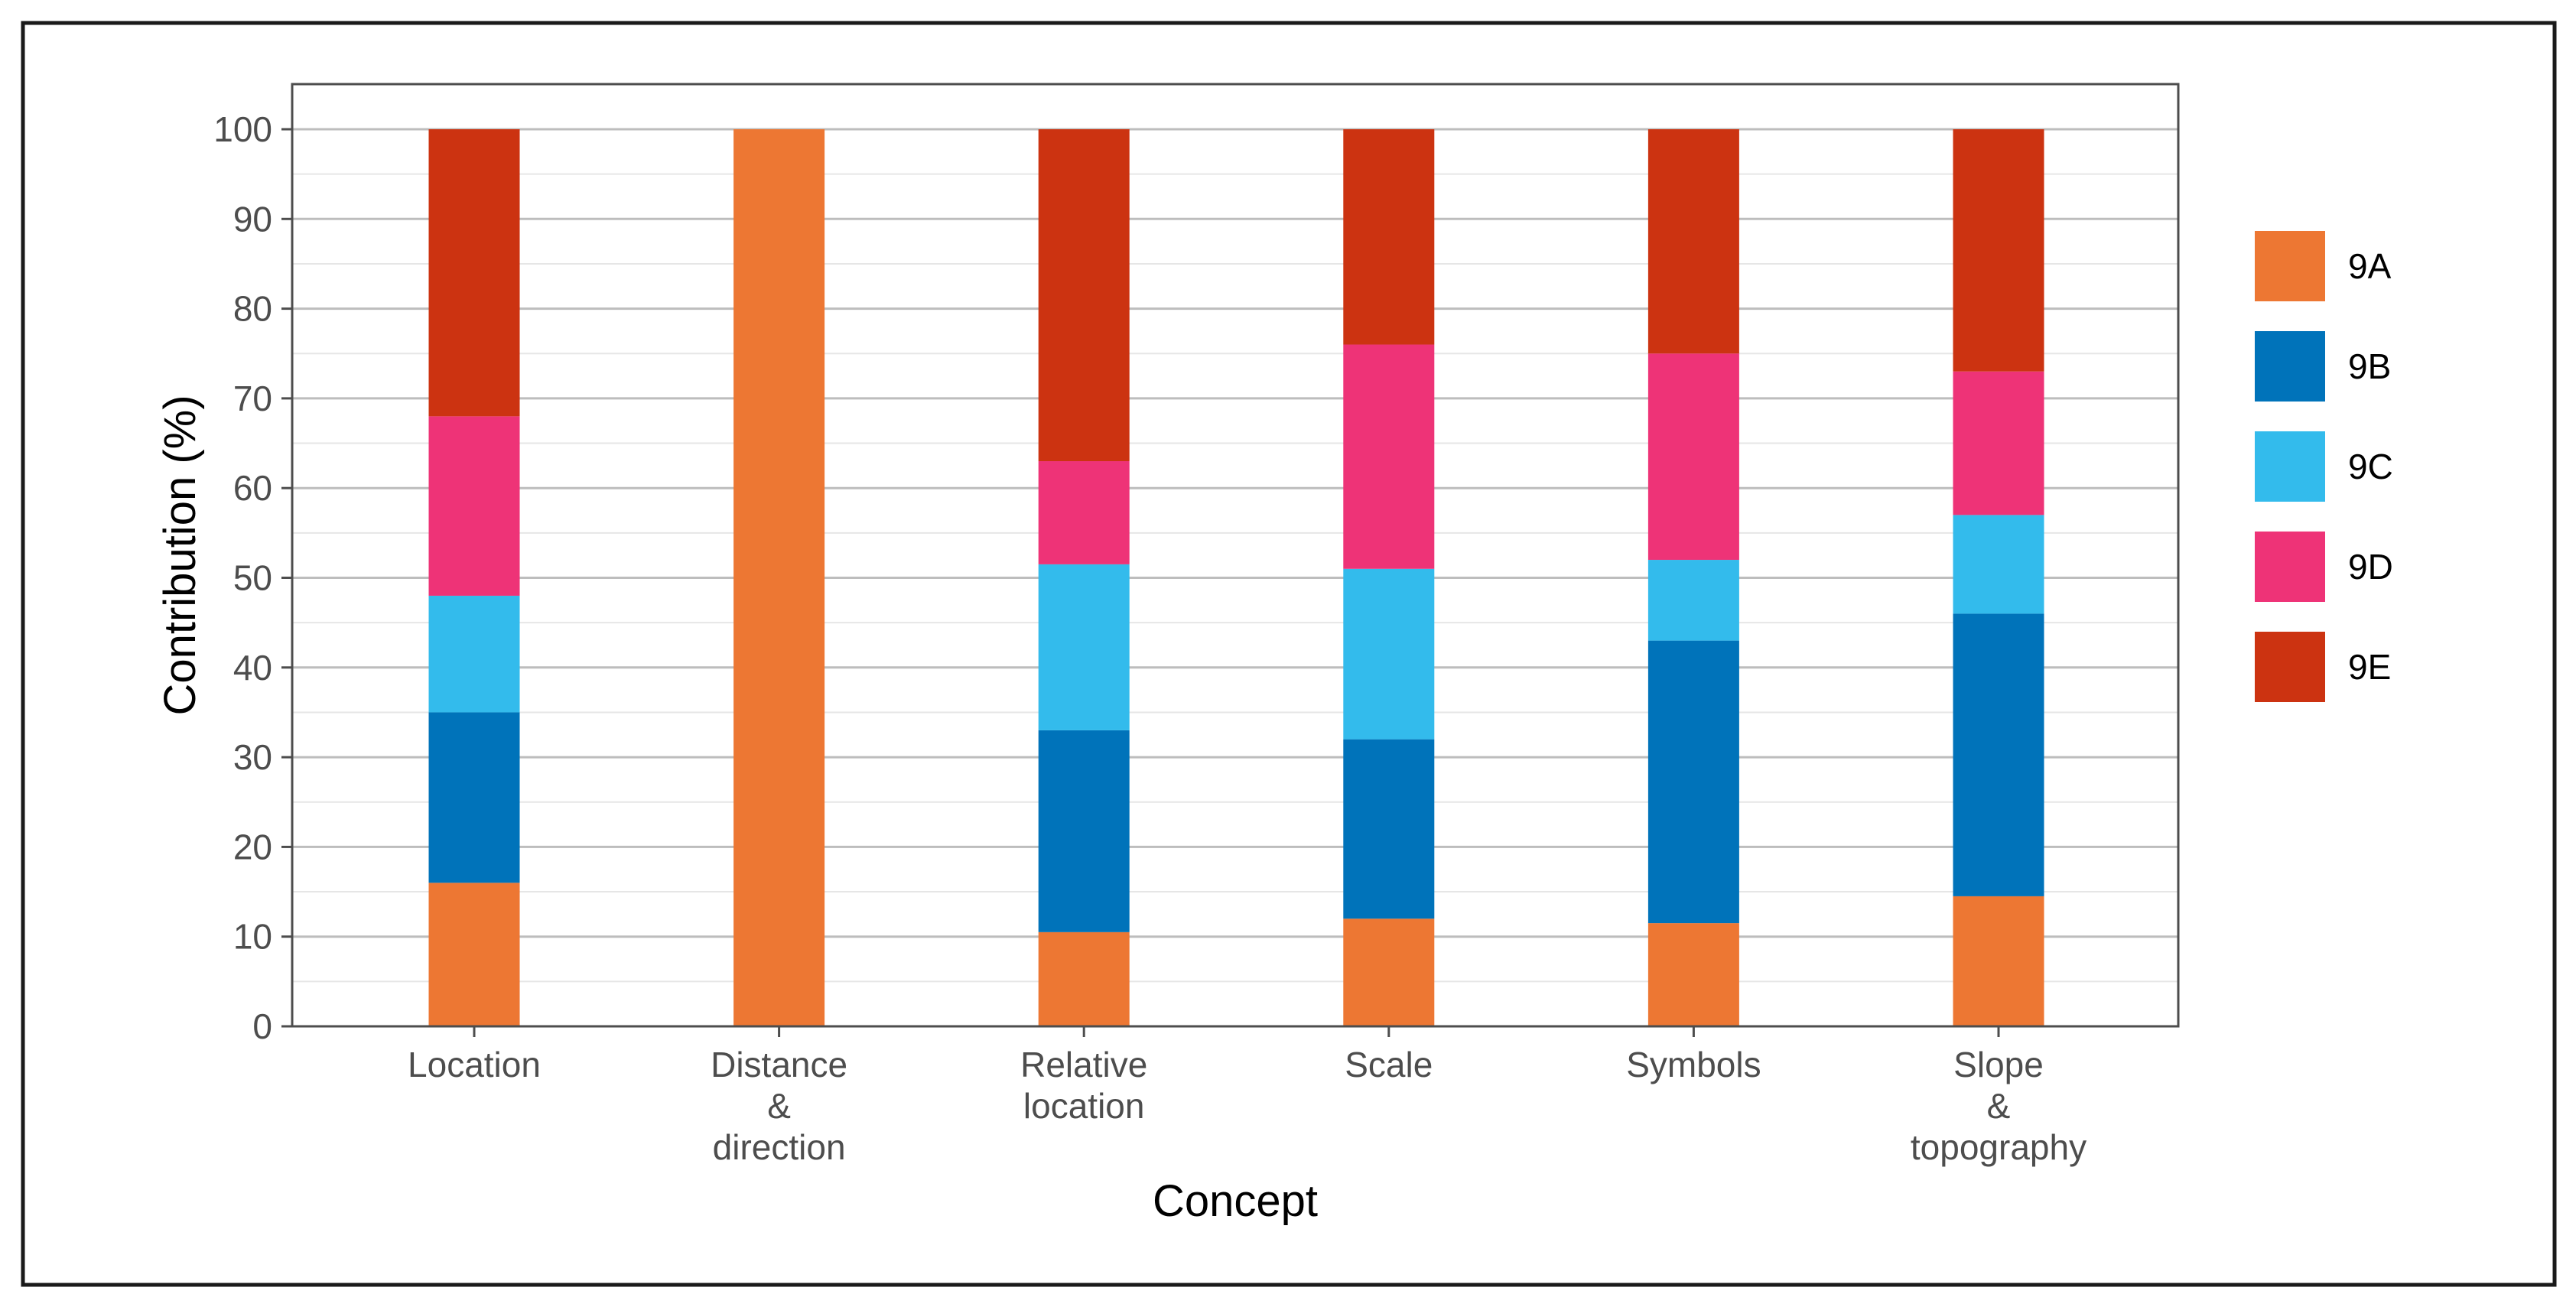  Describe the element at coordinates (2370, 266) in the screenshot. I see `legend-label: 9A` at that location.